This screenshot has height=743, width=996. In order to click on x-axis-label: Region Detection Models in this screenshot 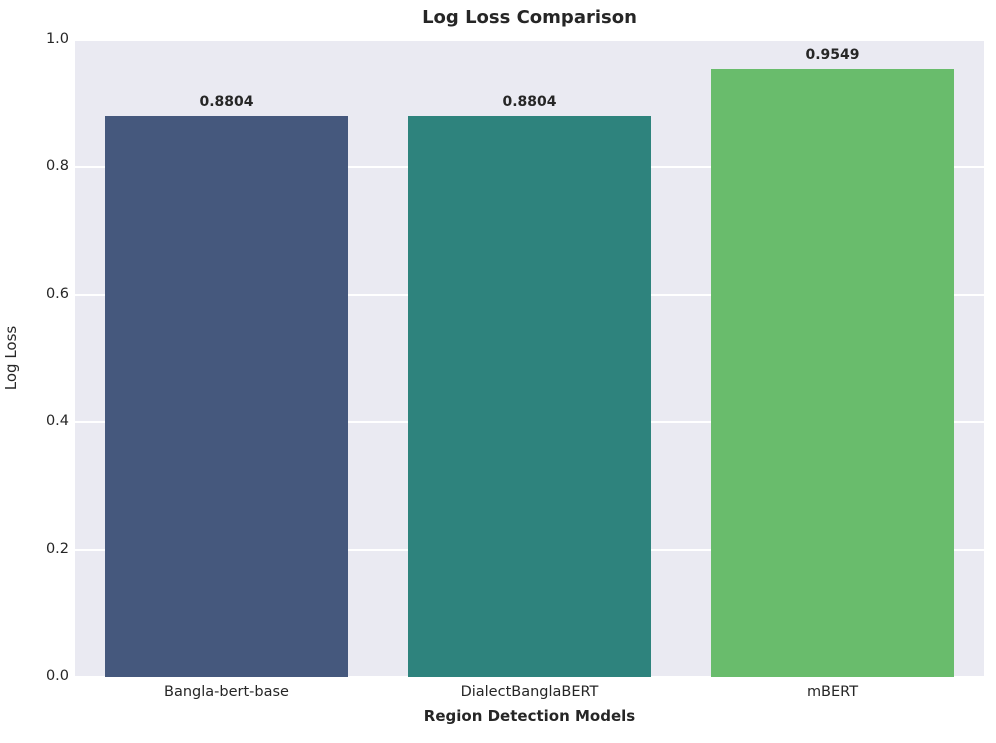, I will do `click(529, 716)`.